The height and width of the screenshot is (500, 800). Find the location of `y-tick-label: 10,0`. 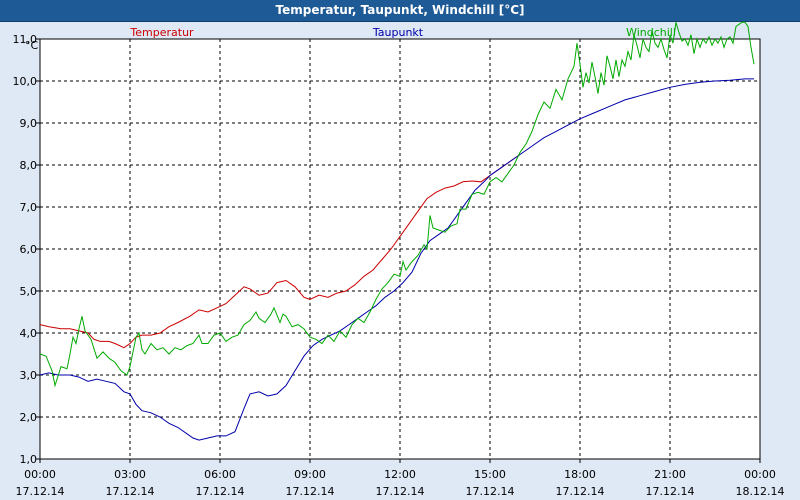

y-tick-label: 10,0 is located at coordinates (25, 81).